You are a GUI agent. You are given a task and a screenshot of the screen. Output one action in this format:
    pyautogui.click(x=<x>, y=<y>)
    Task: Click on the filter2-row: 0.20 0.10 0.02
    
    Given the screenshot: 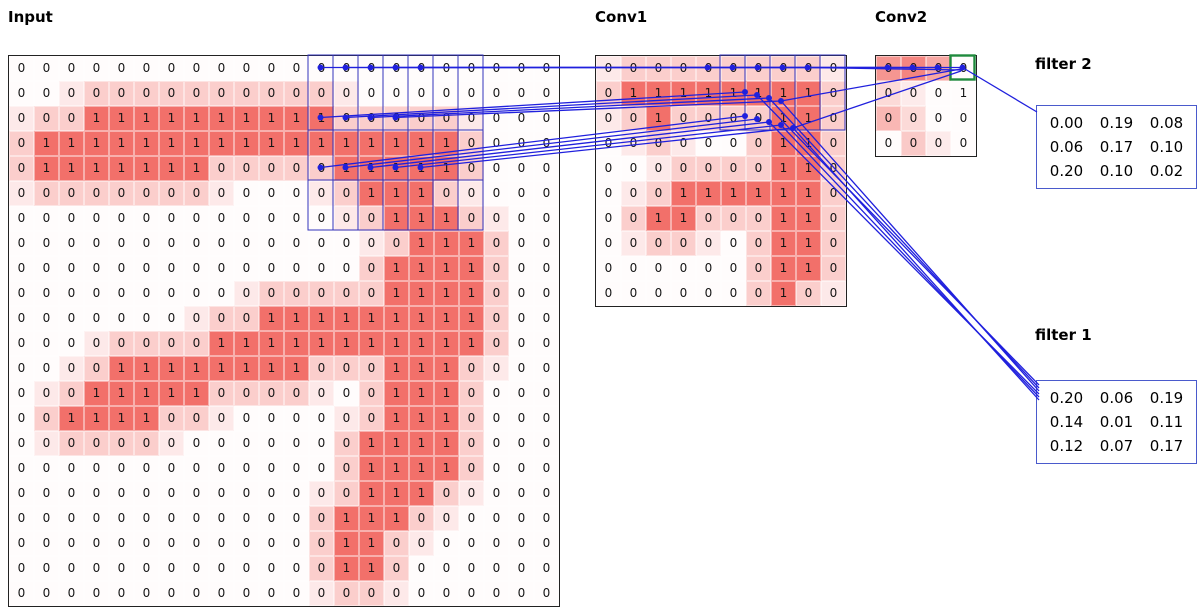 What is the action you would take?
    pyautogui.click(x=1116, y=171)
    